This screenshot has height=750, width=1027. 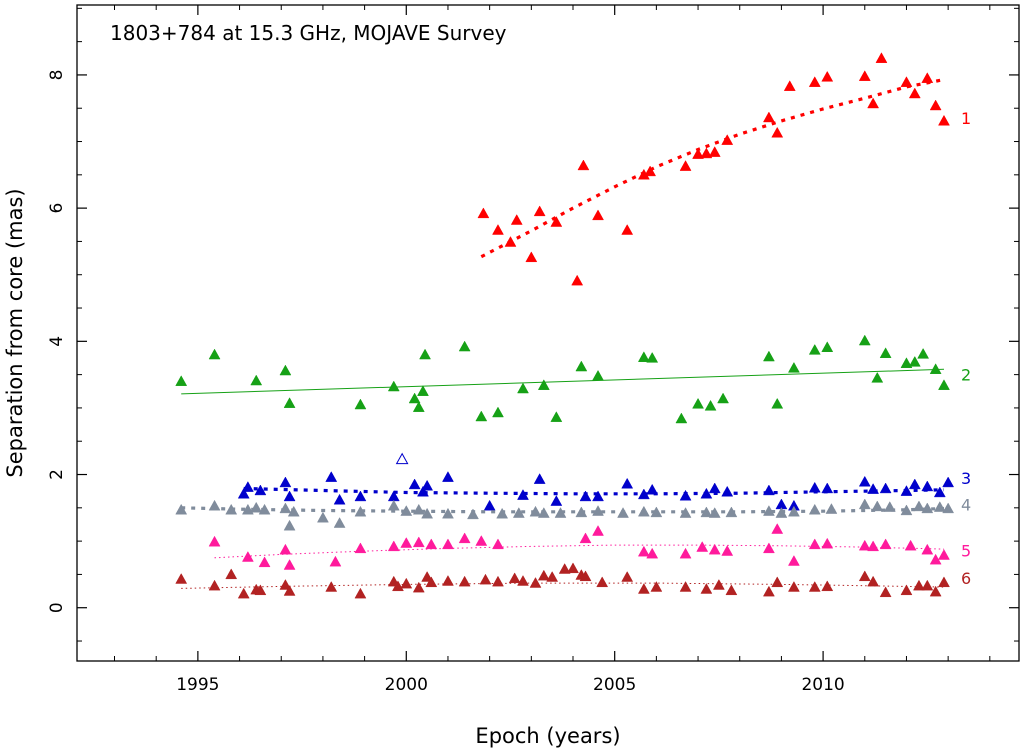 What do you see at coordinates (966, 375) in the screenshot?
I see `series-label-2: 2` at bounding box center [966, 375].